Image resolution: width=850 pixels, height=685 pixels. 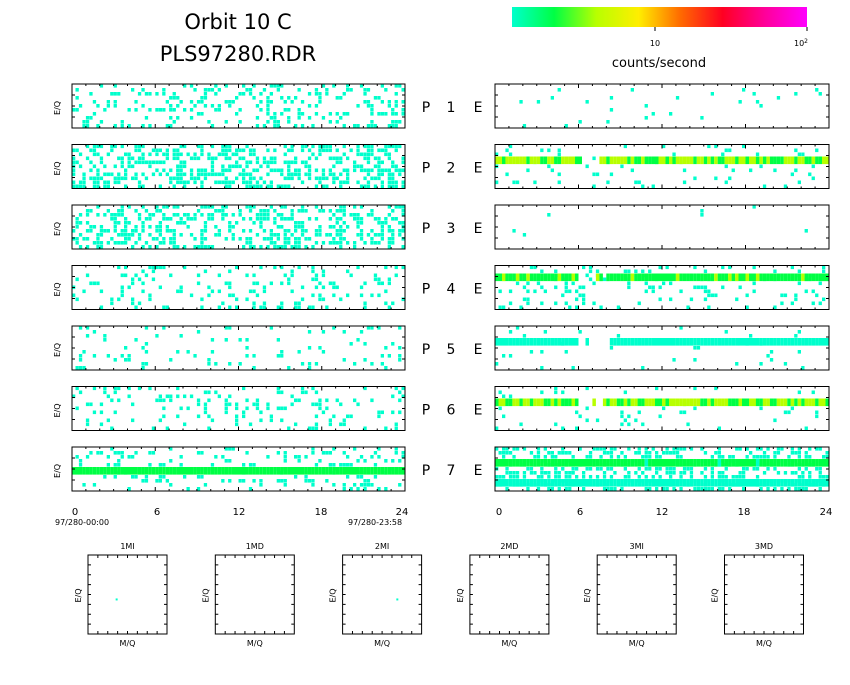 I want to click on mass-panel-xlabel: M/Q, so click(x=637, y=643).